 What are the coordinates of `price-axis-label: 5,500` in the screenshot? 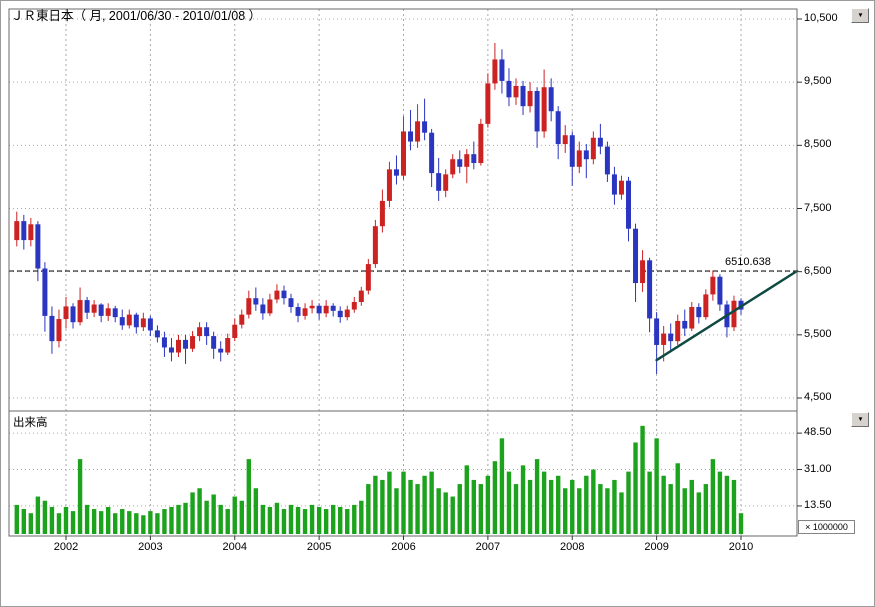 It's located at (818, 333).